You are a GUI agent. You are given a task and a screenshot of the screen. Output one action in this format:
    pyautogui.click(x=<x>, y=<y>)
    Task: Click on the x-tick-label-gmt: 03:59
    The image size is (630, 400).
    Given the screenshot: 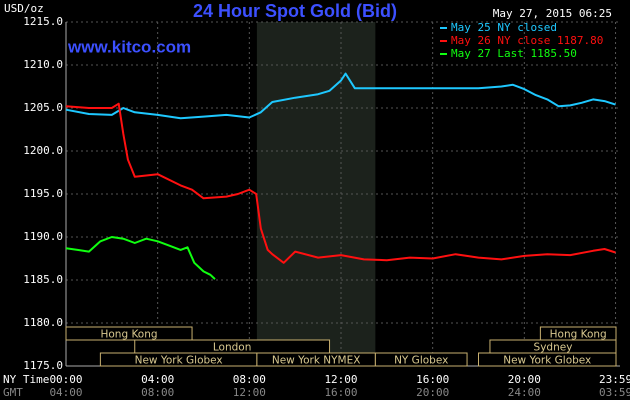 What is the action you would take?
    pyautogui.click(x=614, y=392)
    